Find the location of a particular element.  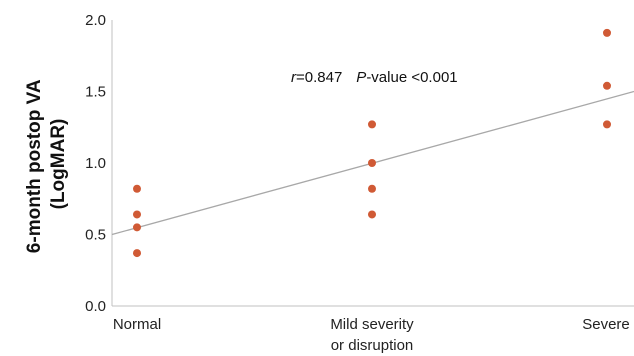

y-tick-labels: 0.0 0.5 1.0 1.5 2.0 is located at coordinates (95, 163).